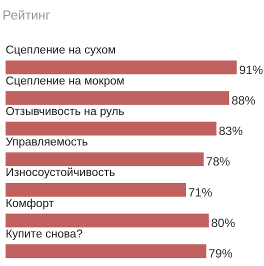 This screenshot has height=266, width=264. Describe the element at coordinates (61, 50) in the screenshot. I see `y-tick-label: Сцепление на сухом` at that location.